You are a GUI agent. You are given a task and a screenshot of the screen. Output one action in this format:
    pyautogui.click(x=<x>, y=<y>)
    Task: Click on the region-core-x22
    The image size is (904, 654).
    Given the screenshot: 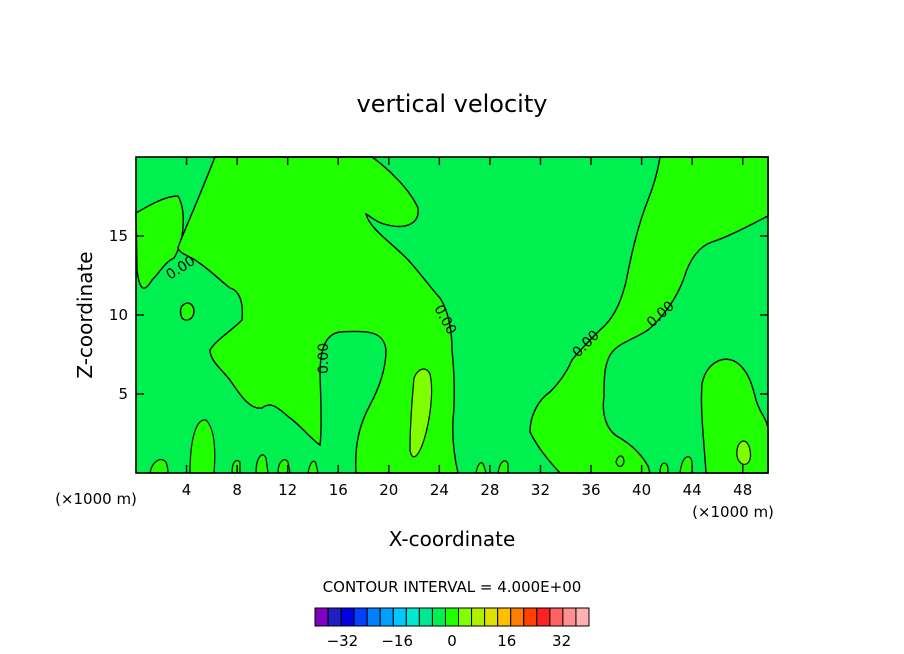 What is the action you would take?
    pyautogui.click(x=421, y=413)
    